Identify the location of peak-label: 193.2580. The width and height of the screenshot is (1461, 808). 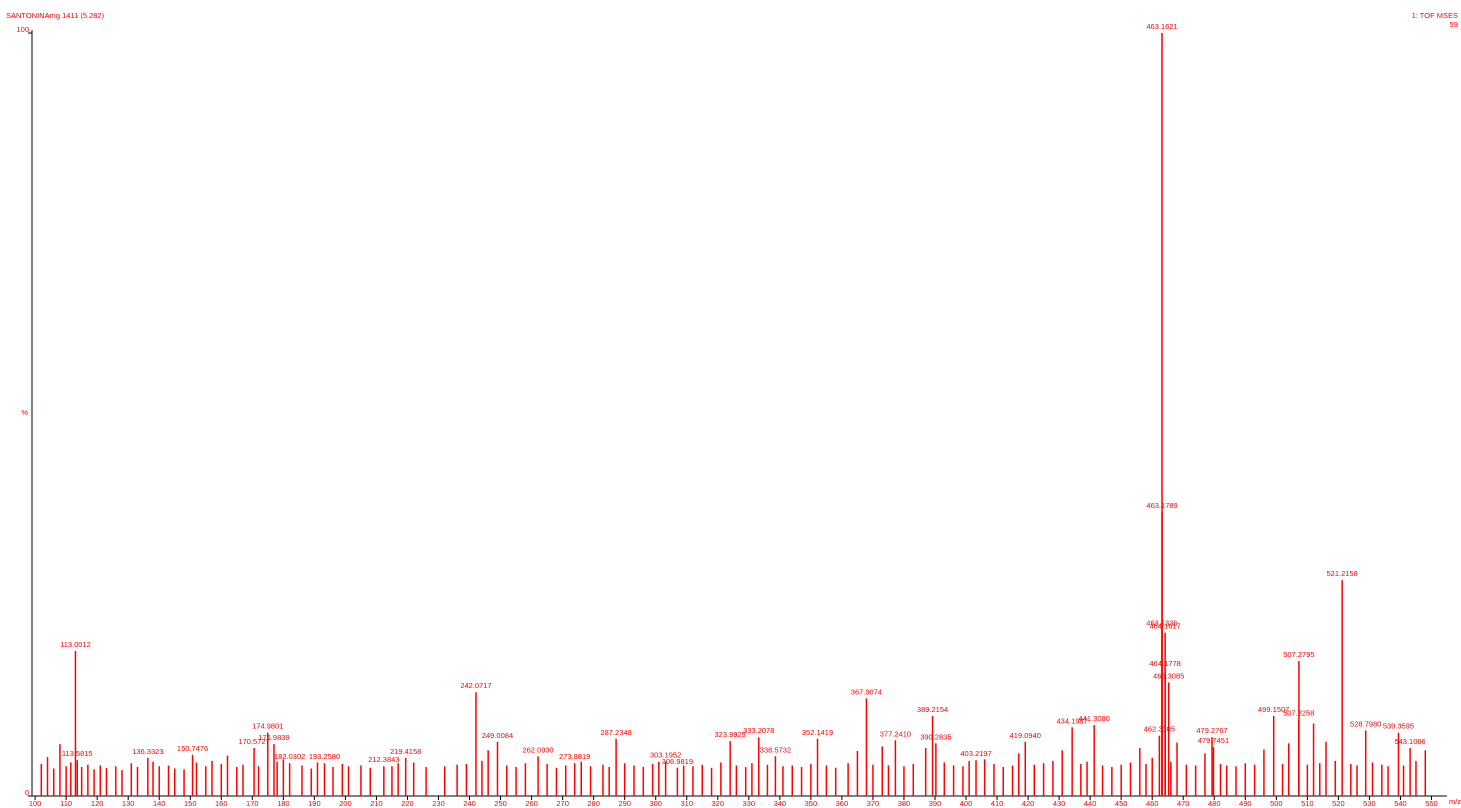
(324, 756).